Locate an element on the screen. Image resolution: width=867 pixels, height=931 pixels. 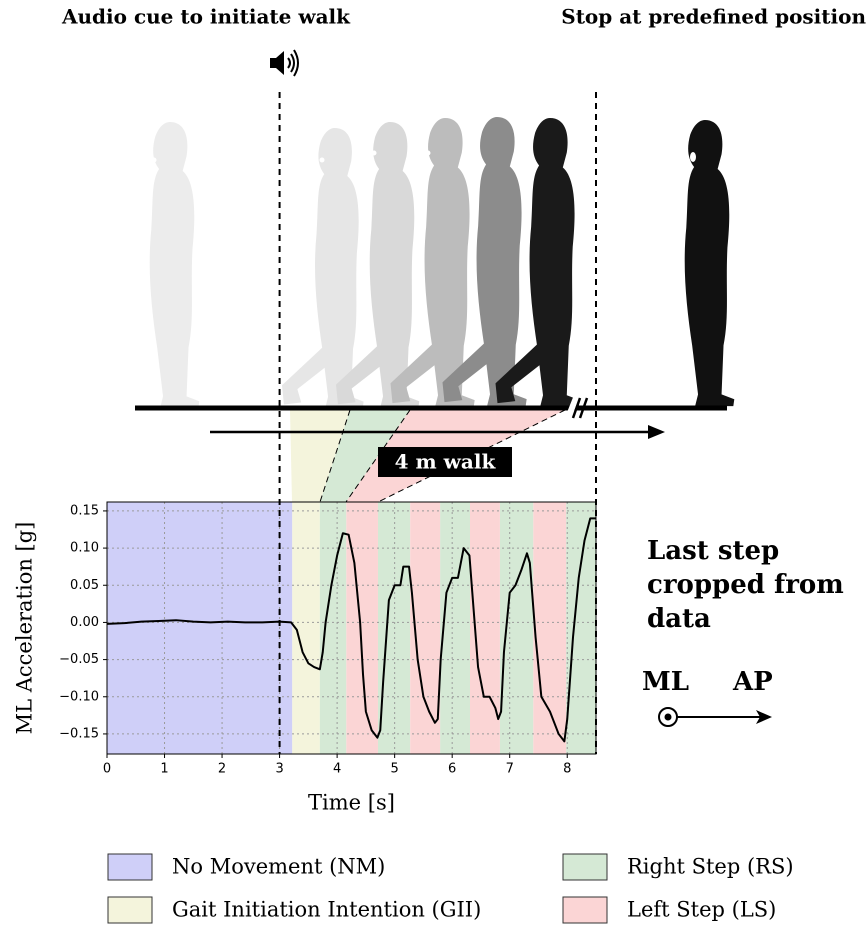
y-tick-label: 0.15 is located at coordinates (84, 510).